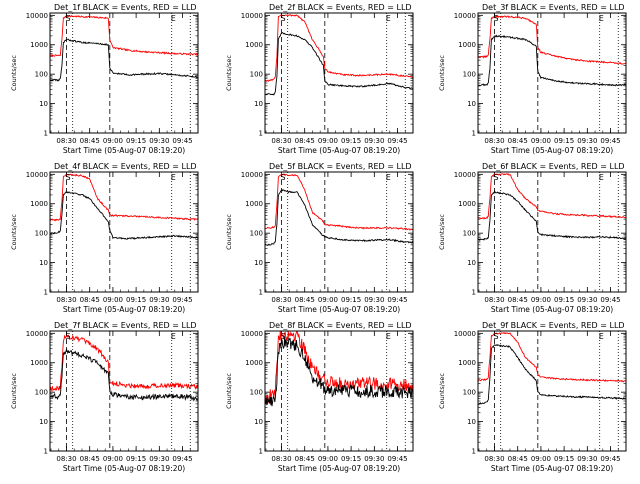 The image size is (640, 484). What do you see at coordinates (553, 325) in the screenshot?
I see `panel-title: Det_9f BLACK = Events, RED = LLD` at bounding box center [553, 325].